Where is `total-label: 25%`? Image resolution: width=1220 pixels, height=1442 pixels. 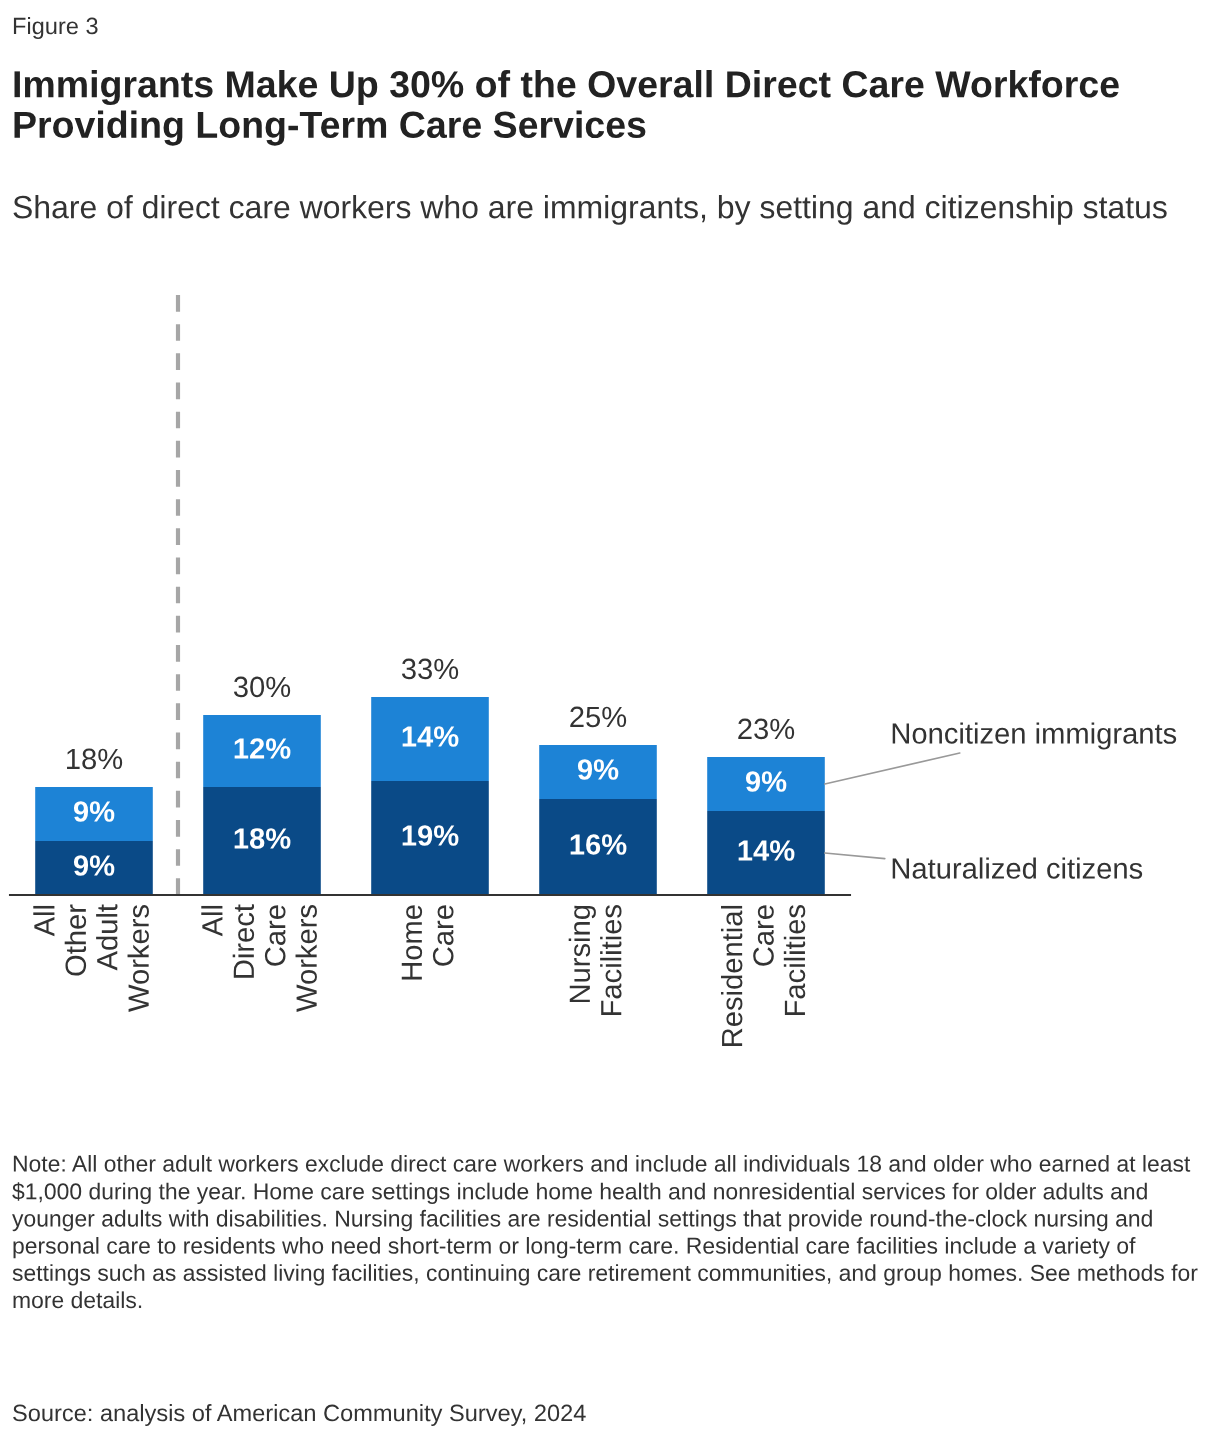
total-label: 25% is located at coordinates (598, 717).